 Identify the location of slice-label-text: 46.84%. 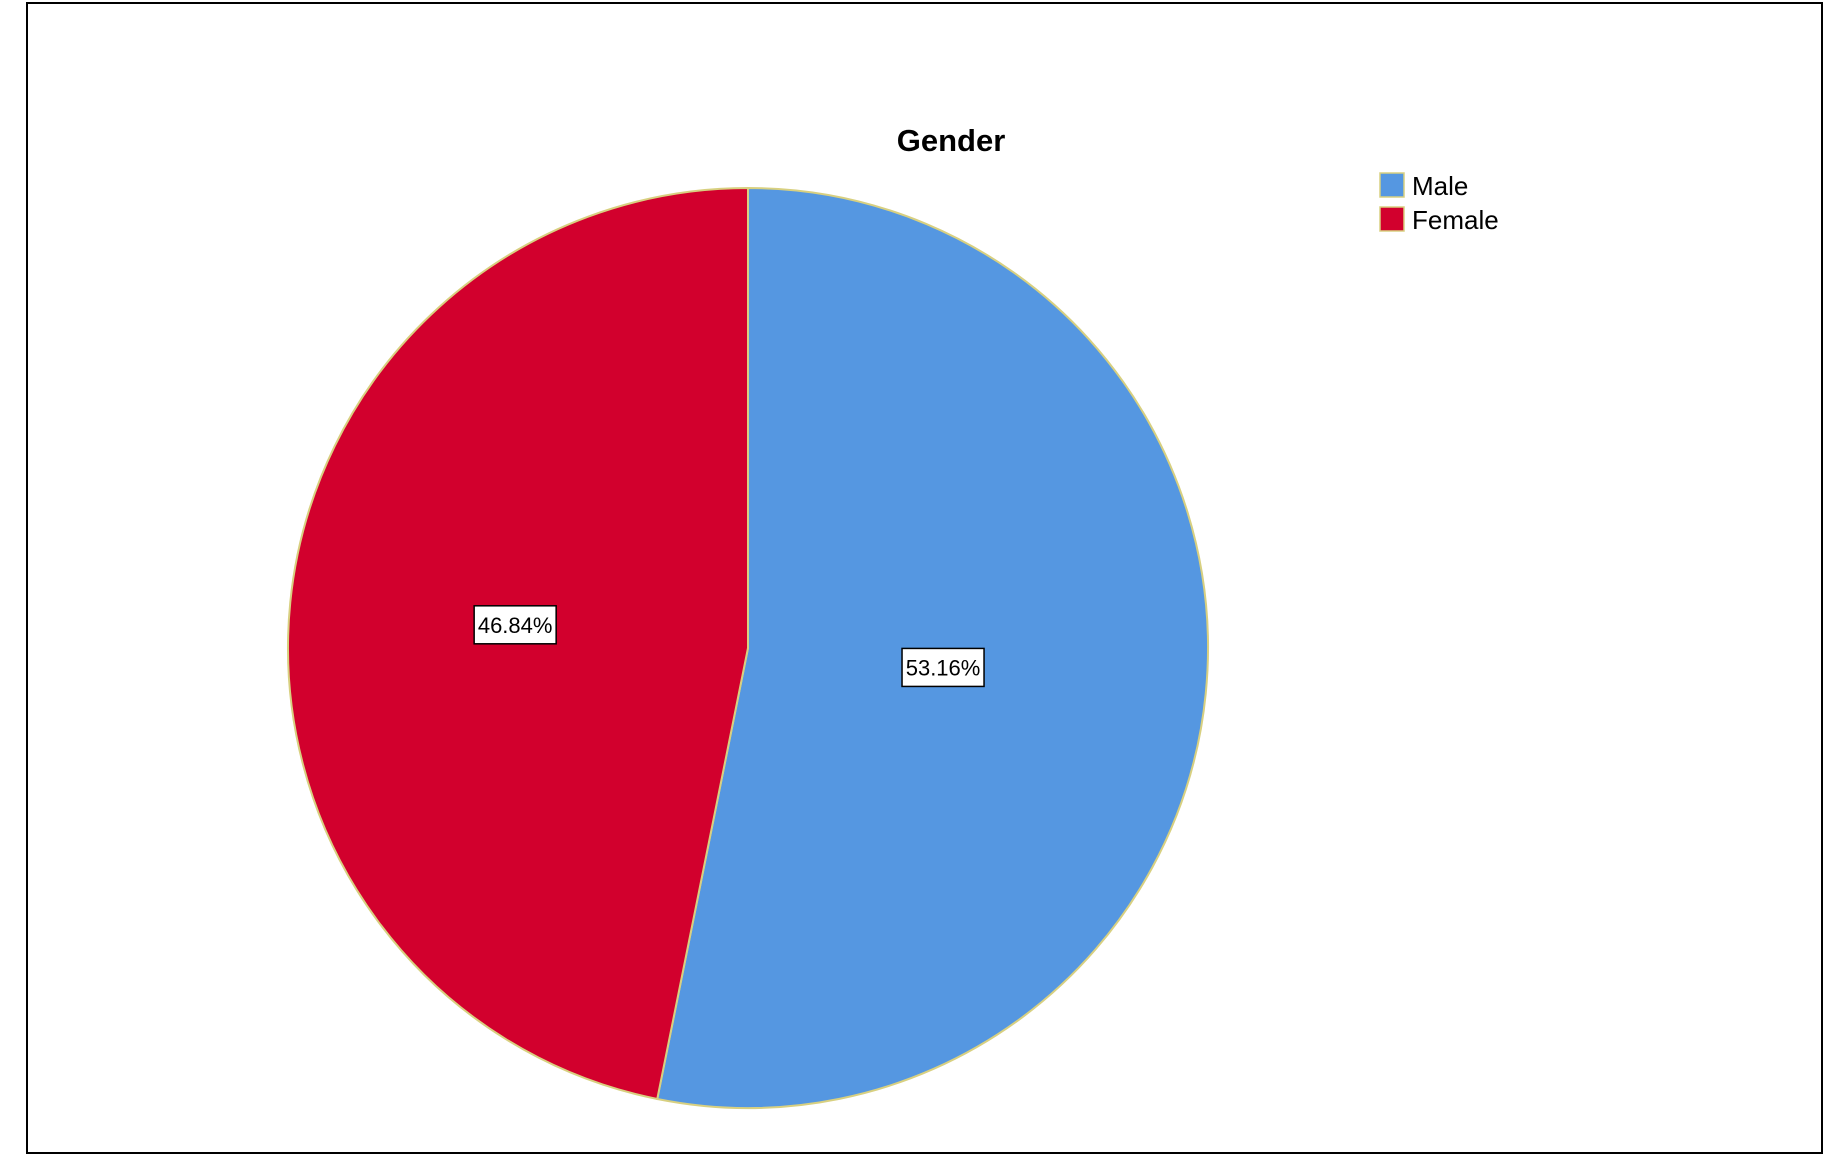
(515, 625).